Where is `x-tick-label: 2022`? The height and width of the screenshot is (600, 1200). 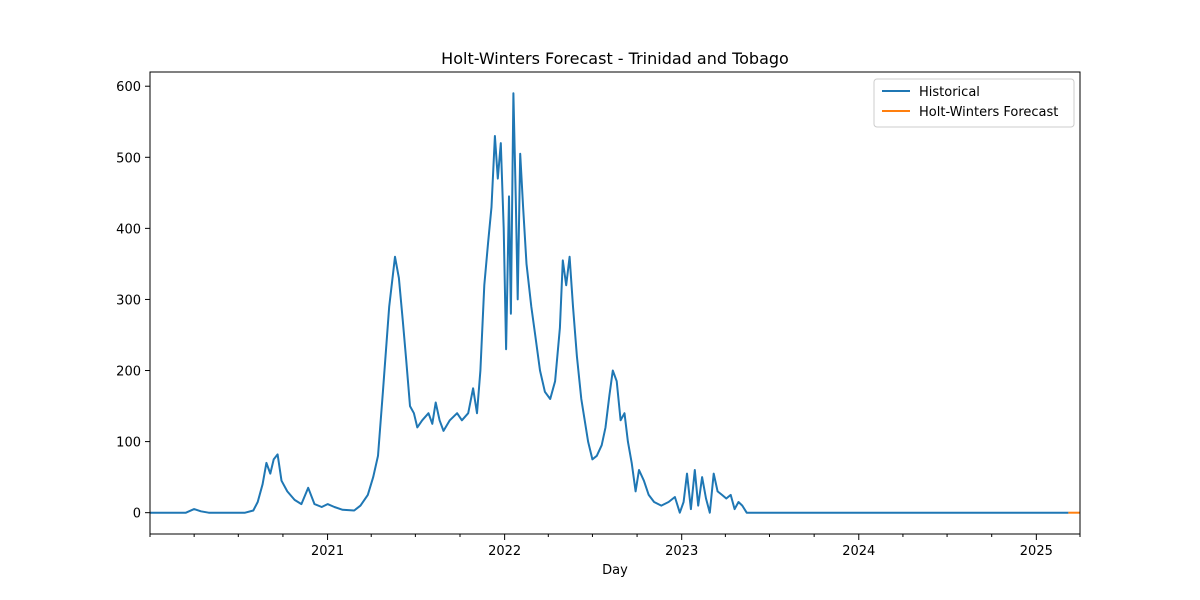 x-tick-label: 2022 is located at coordinates (504, 551).